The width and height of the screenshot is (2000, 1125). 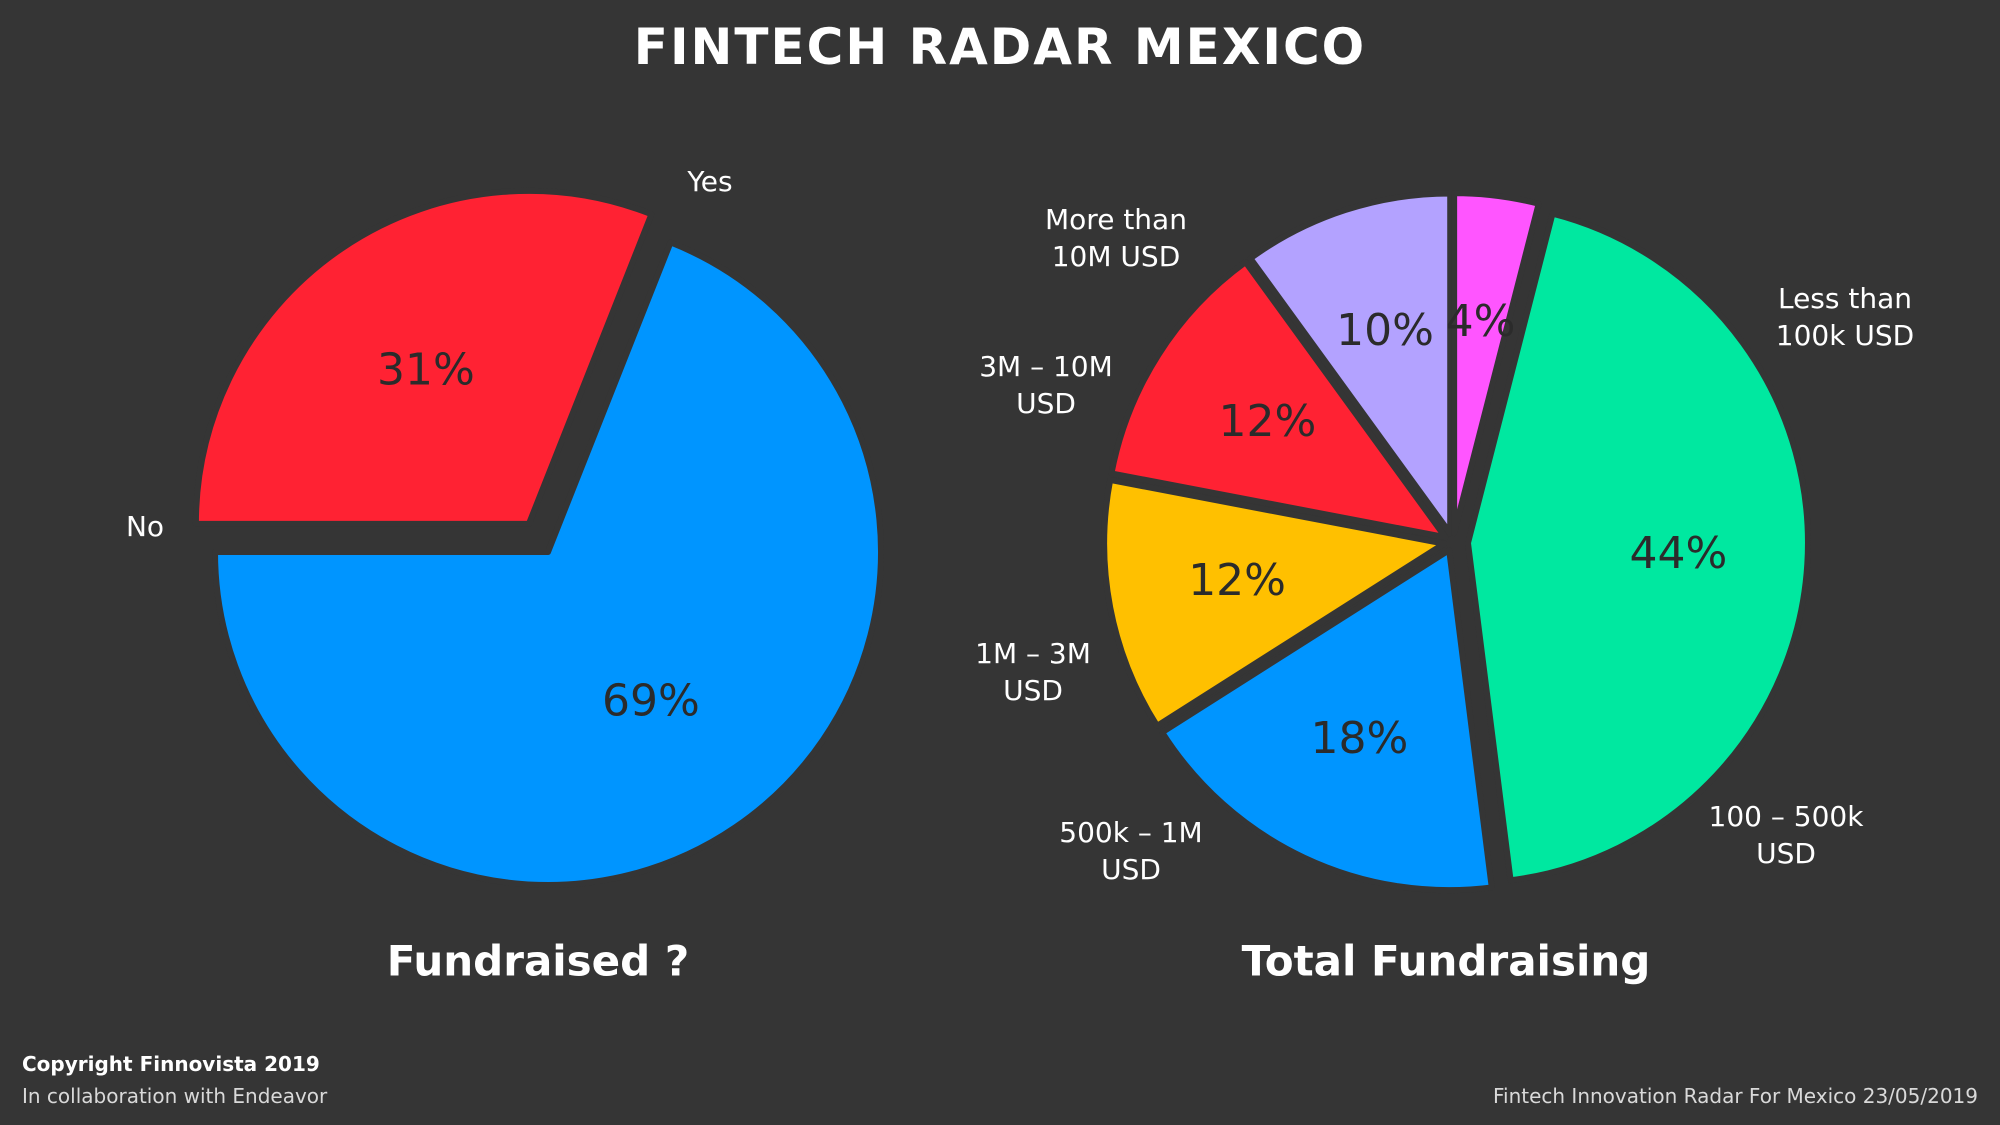 I want to click on total-fundraising-slice-3m-10m-usd, so click(x=1350, y=363).